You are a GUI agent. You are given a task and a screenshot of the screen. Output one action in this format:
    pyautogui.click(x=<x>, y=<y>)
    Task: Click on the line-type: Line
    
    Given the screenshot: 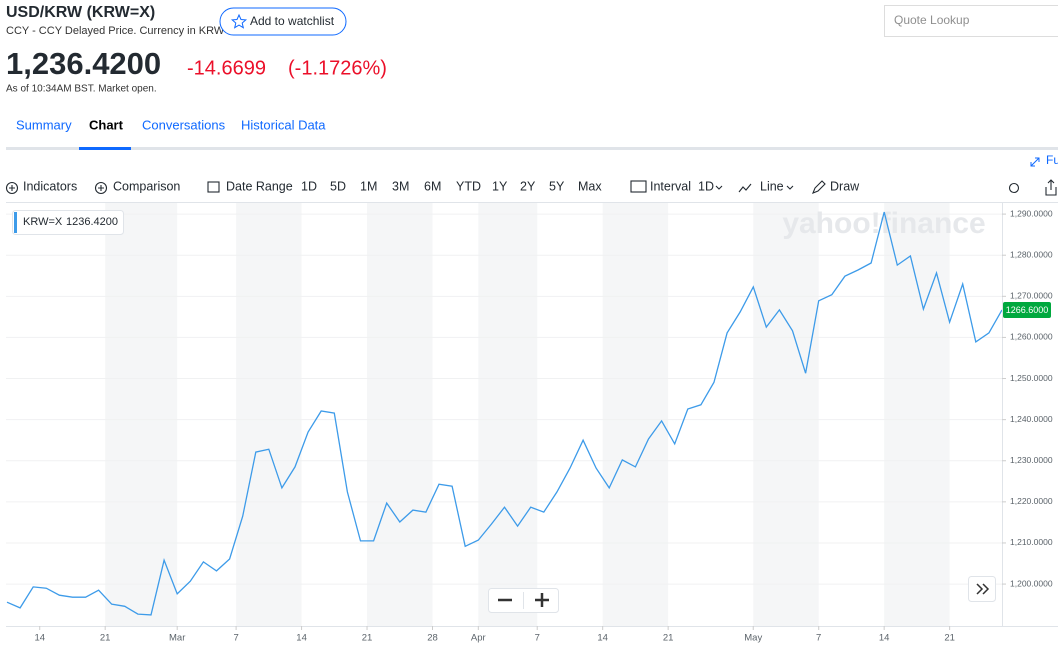 What is the action you would take?
    pyautogui.click(x=772, y=186)
    